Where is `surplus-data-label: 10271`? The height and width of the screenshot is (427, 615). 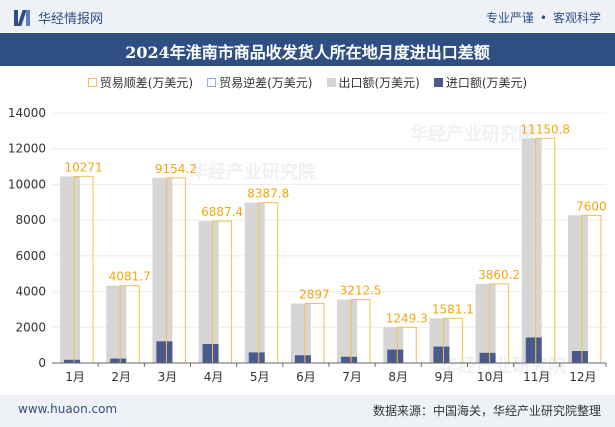
surplus-data-label: 10271 is located at coordinates (83, 167).